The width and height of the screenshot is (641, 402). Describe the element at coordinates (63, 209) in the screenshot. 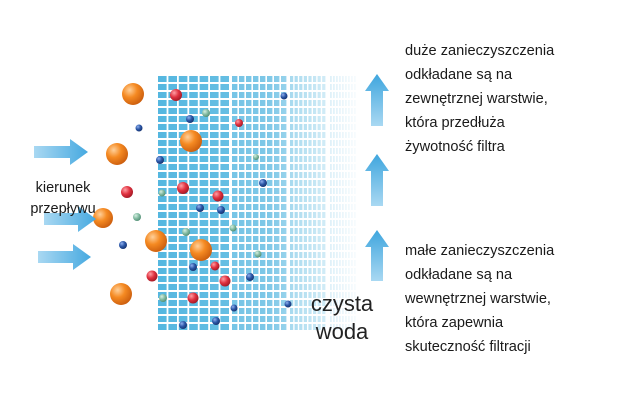

I see `flow-label-line: przepływu` at that location.